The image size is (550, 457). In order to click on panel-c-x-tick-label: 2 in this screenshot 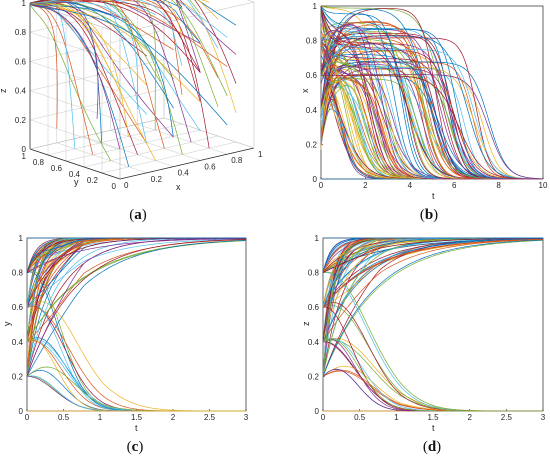, I will do `click(173, 417)`.